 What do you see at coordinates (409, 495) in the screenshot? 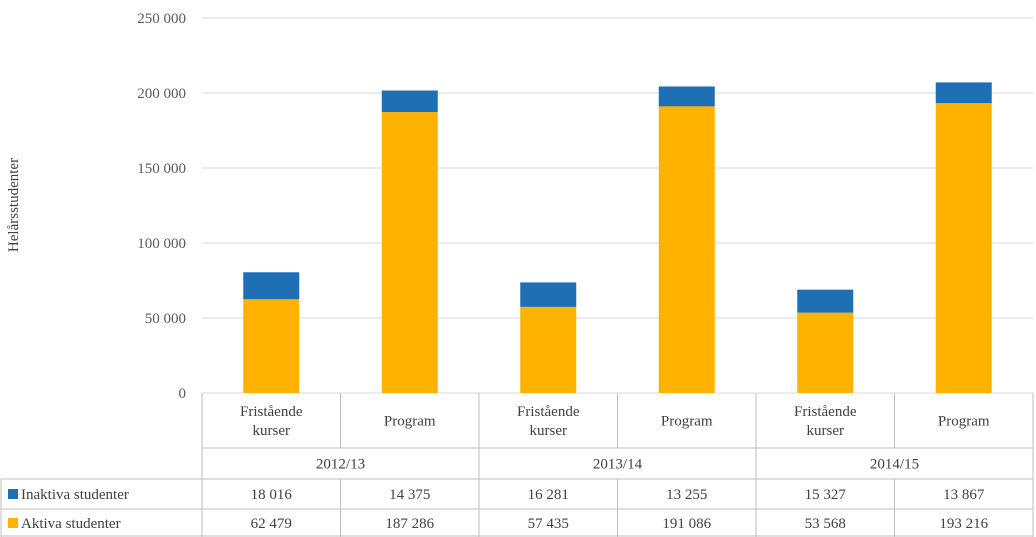
I see `data-value: 14 375` at bounding box center [409, 495].